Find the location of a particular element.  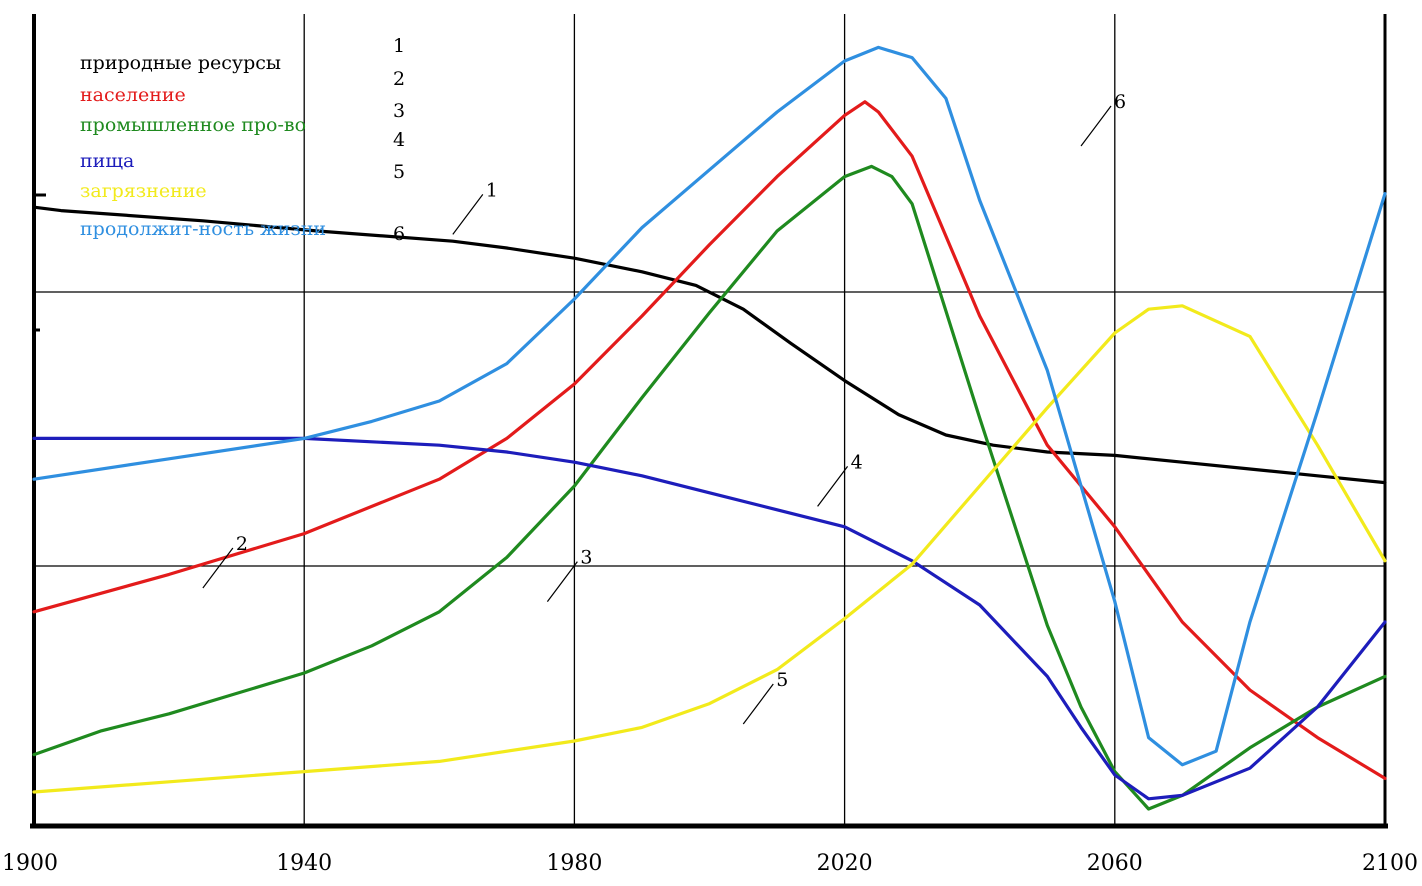

legend-number-6: 6 is located at coordinates (399, 234).